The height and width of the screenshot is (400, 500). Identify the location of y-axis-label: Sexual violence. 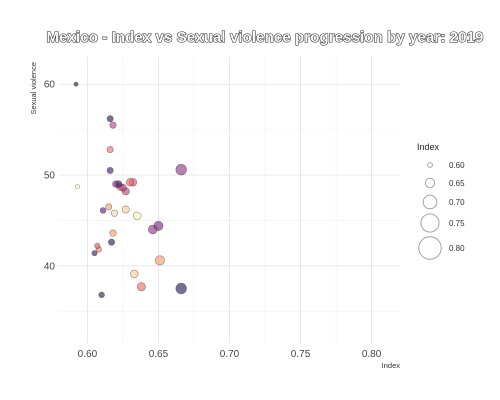
(33, 88).